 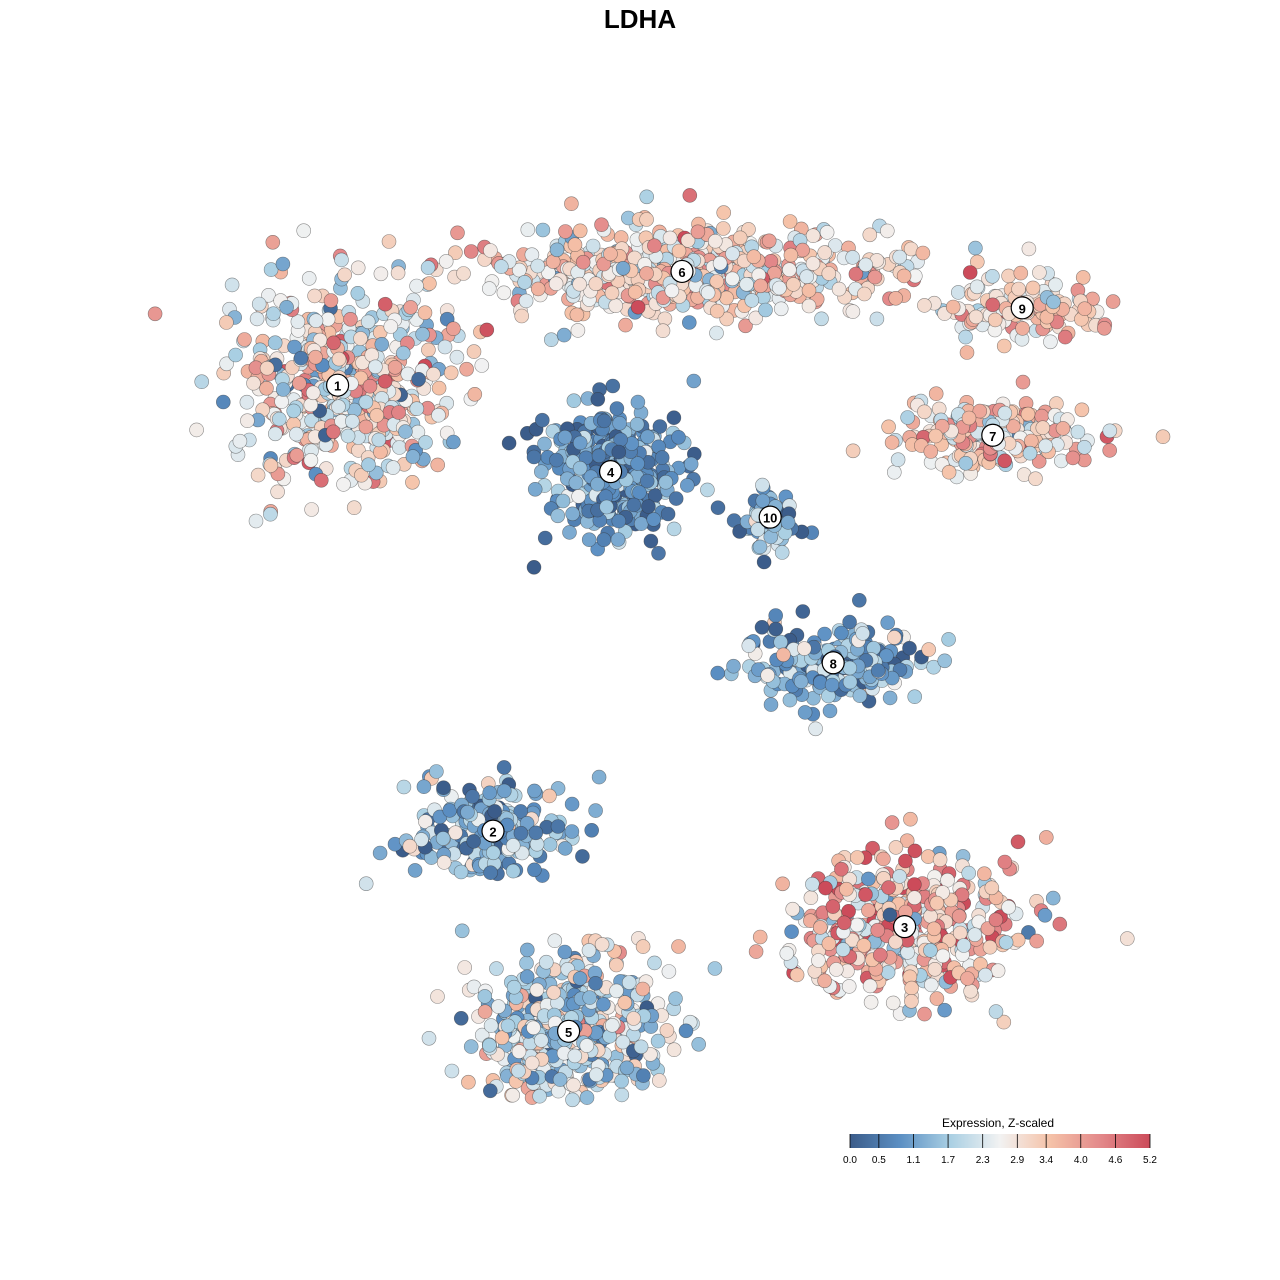 I want to click on legend-colorbar: 0.0 0.5 1.1 1.7 2.3 2.9 3.4 4.0 4.6 5.2, so click(x=1000, y=1150).